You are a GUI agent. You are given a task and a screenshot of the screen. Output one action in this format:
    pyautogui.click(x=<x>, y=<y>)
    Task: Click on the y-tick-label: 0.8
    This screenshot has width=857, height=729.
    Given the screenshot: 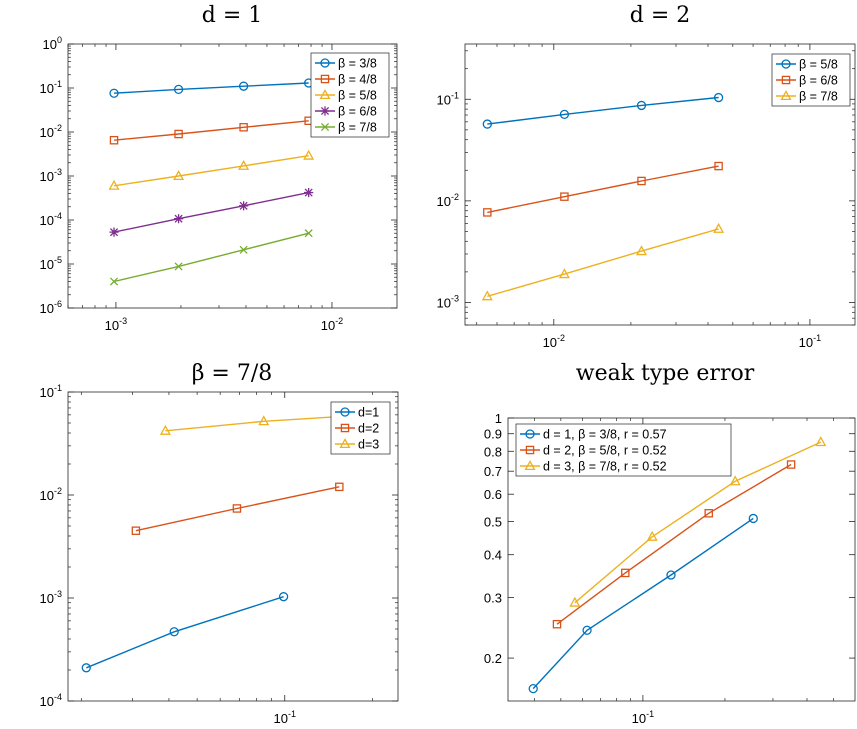 What is the action you would take?
    pyautogui.click(x=493, y=451)
    